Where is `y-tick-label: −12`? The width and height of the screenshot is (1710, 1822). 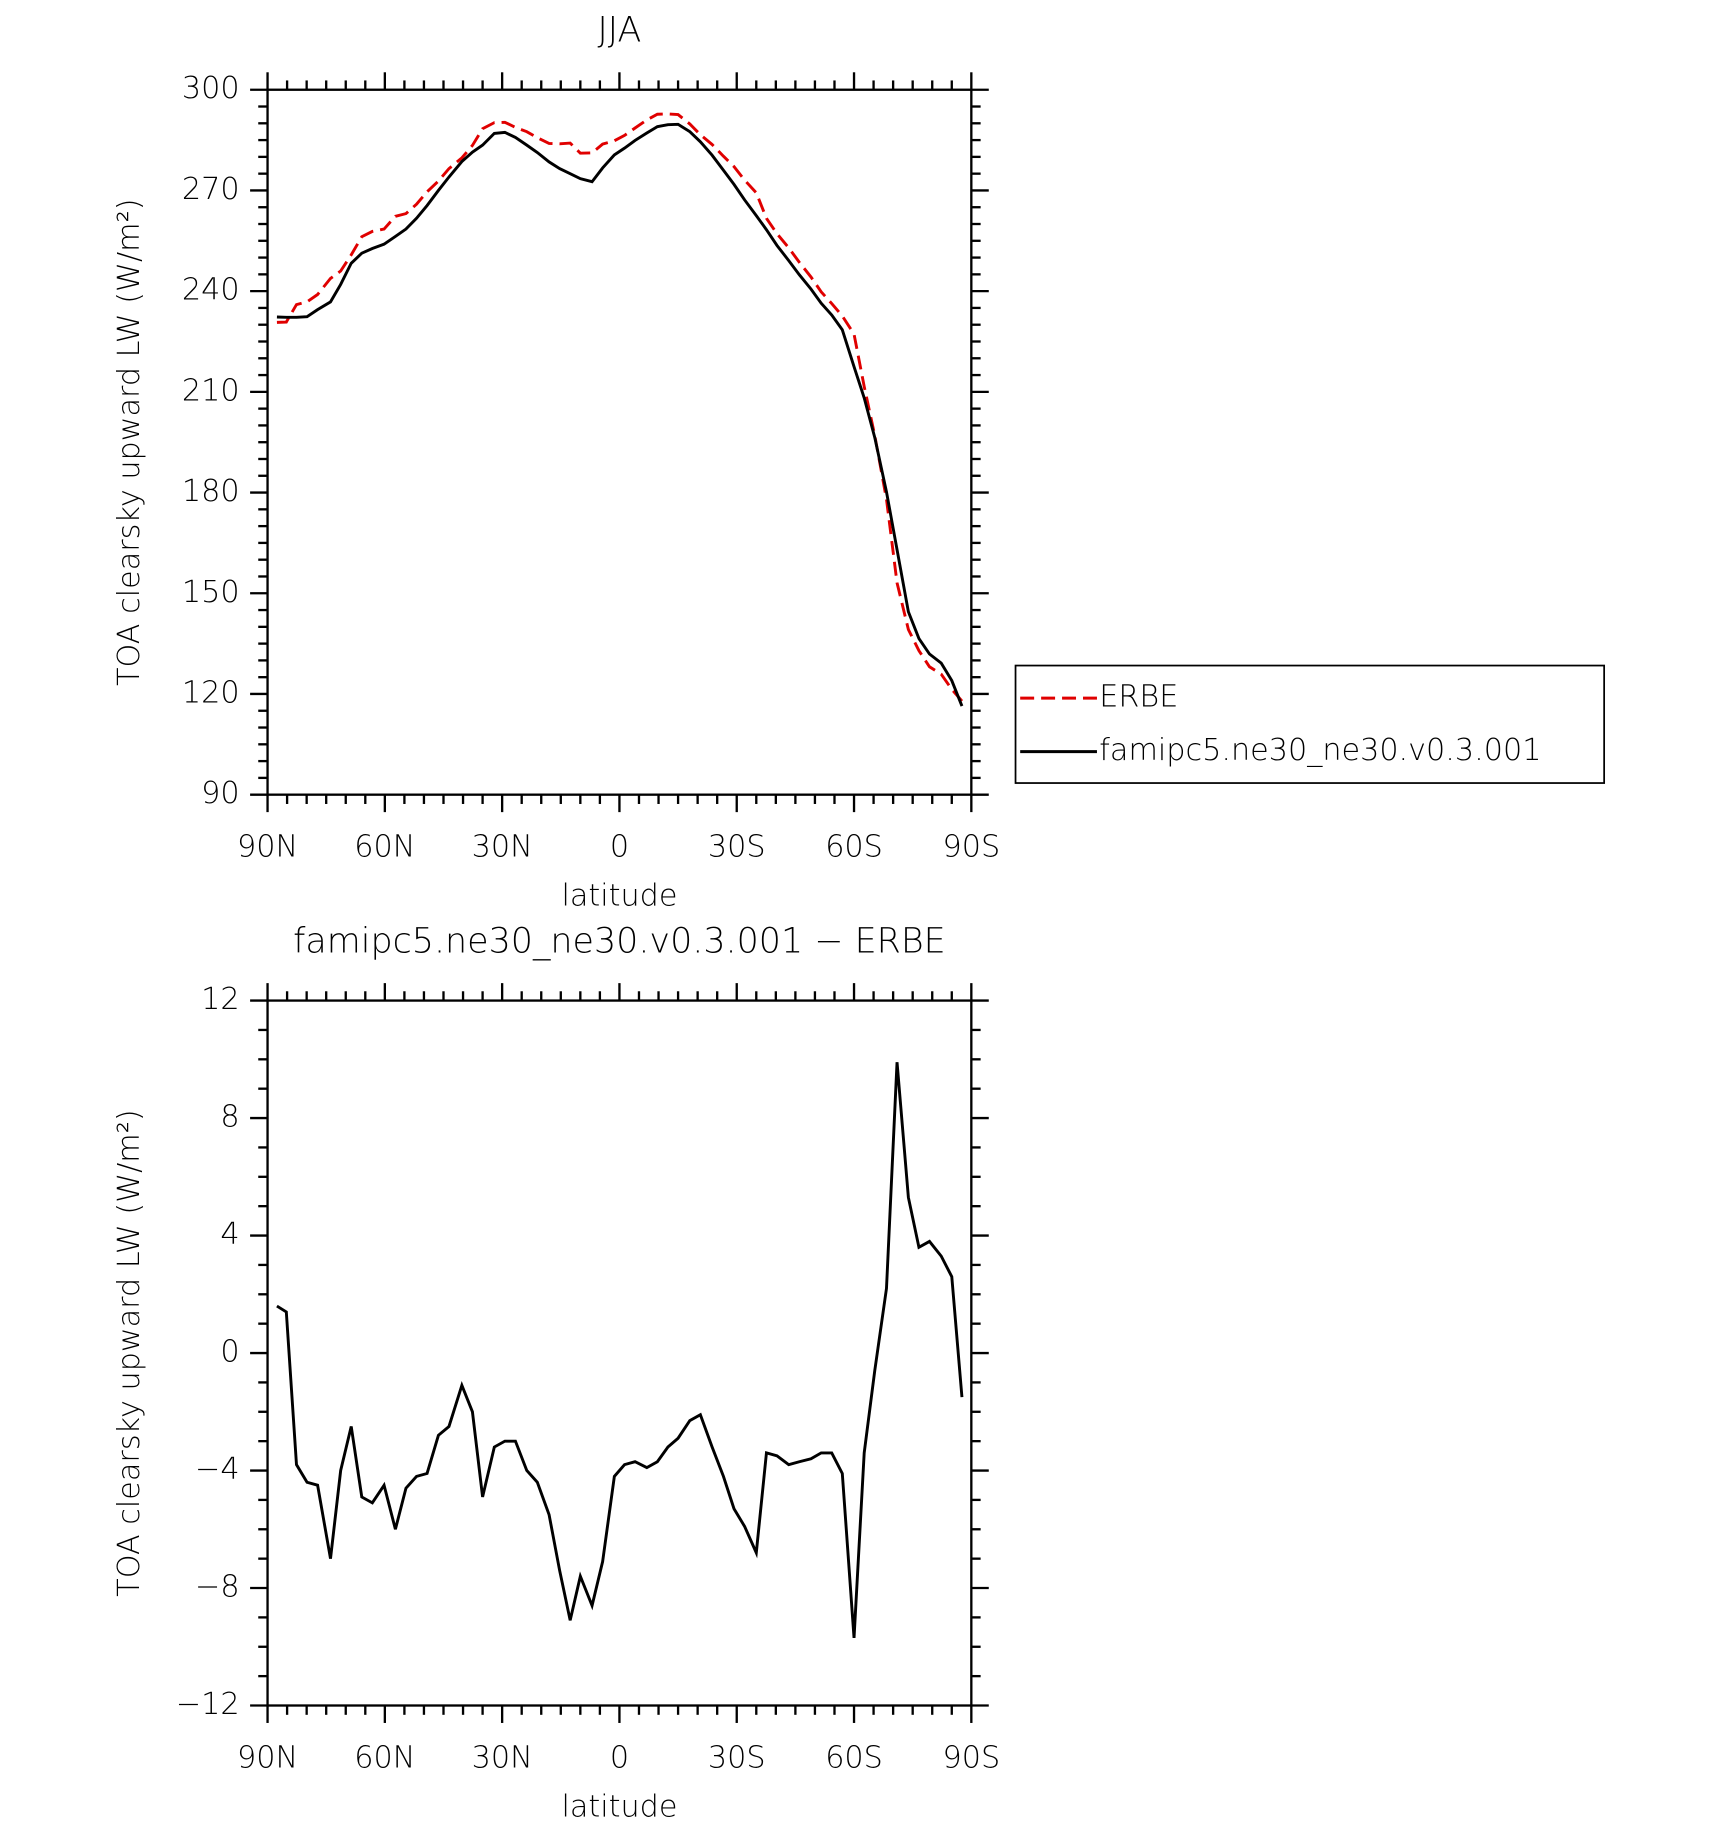
y-tick-label: −12 is located at coordinates (208, 1704).